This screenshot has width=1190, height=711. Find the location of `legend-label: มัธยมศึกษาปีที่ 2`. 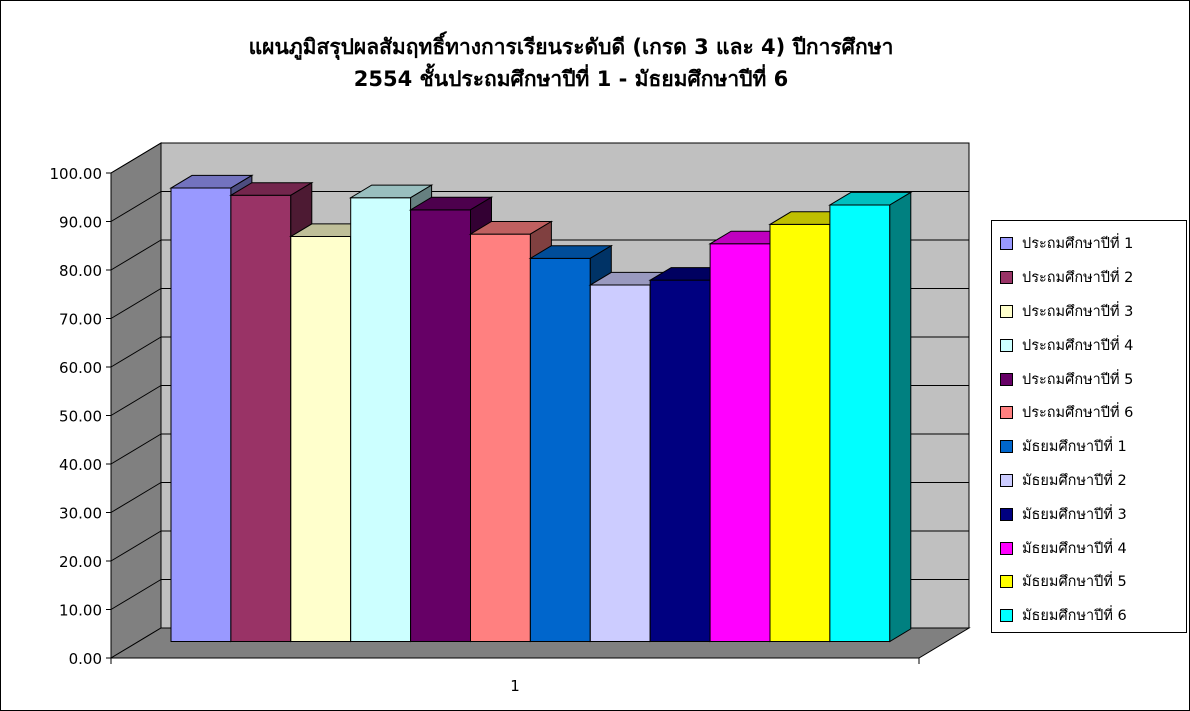

legend-label: มัธยมศึกษาปีที่ 2 is located at coordinates (1074, 480).